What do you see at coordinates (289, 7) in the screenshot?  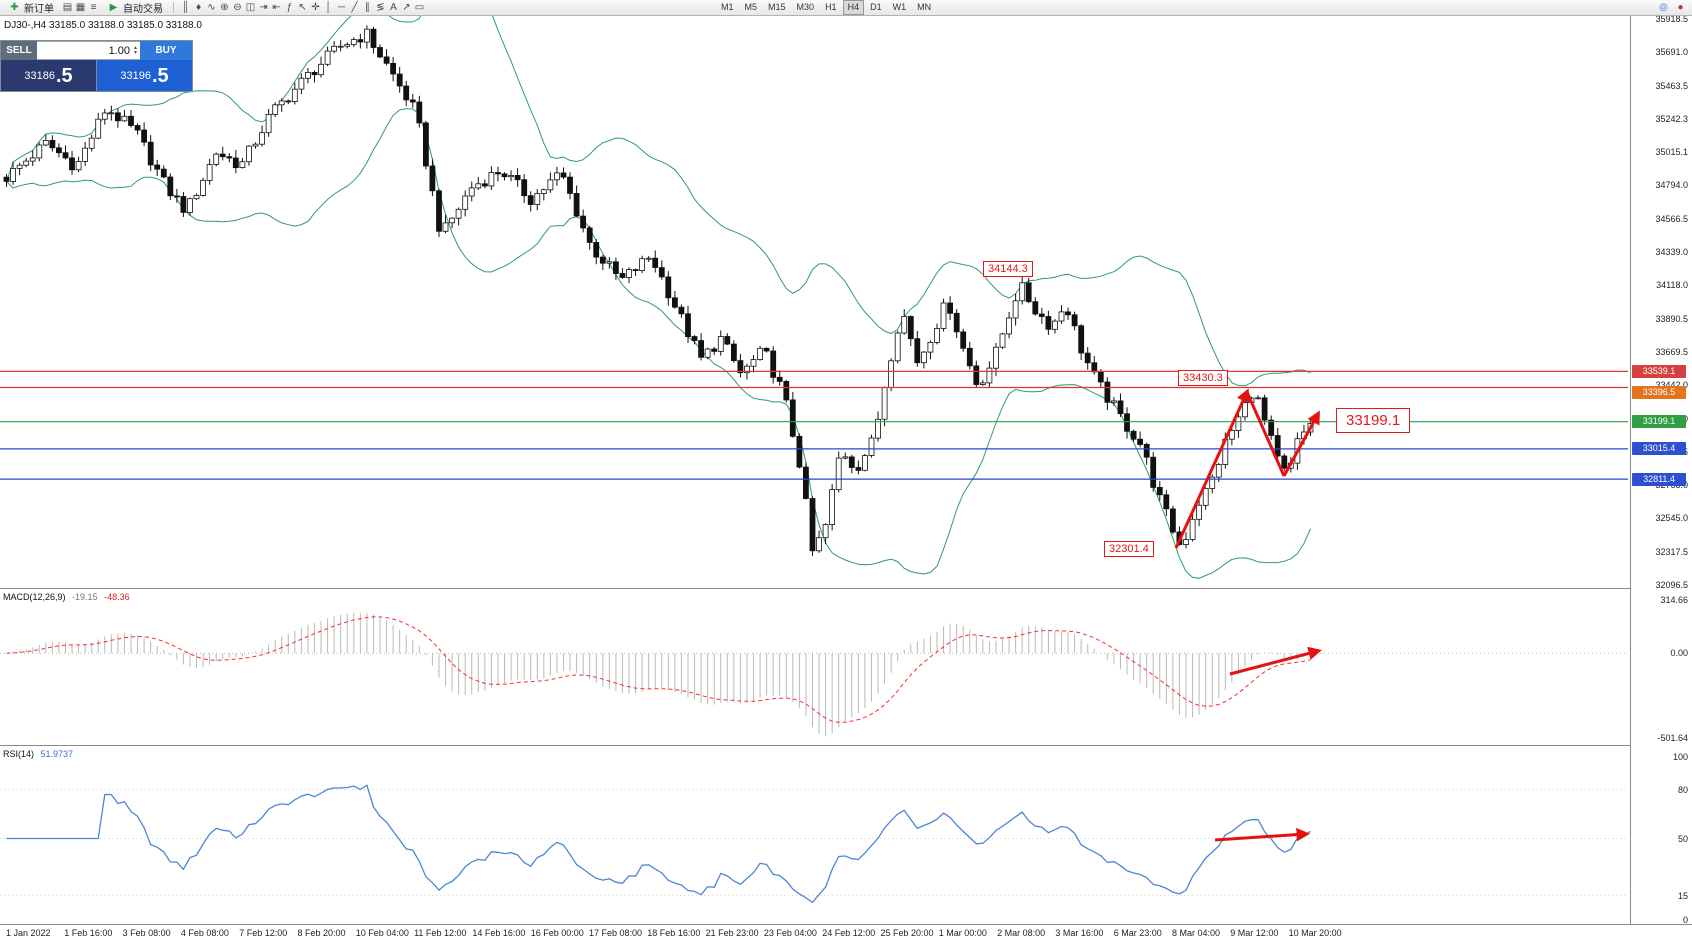 I see `indicators-icon: ƒ` at bounding box center [289, 7].